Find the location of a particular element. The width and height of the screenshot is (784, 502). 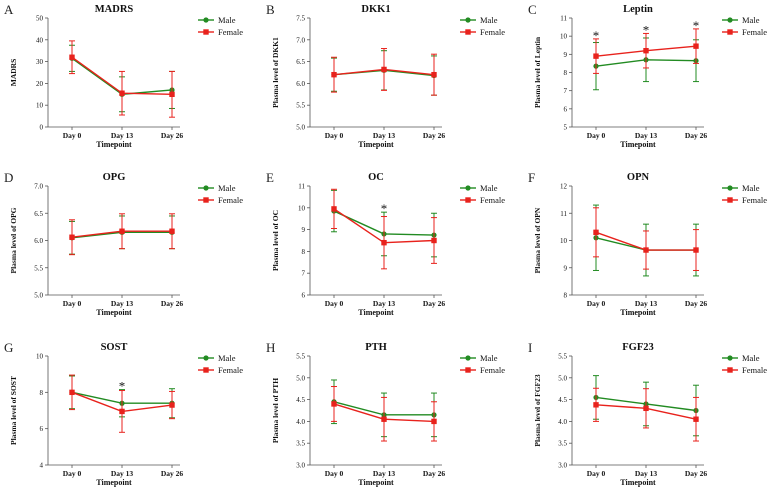

y-tick-label: 3.0 is located at coordinates (562, 466).